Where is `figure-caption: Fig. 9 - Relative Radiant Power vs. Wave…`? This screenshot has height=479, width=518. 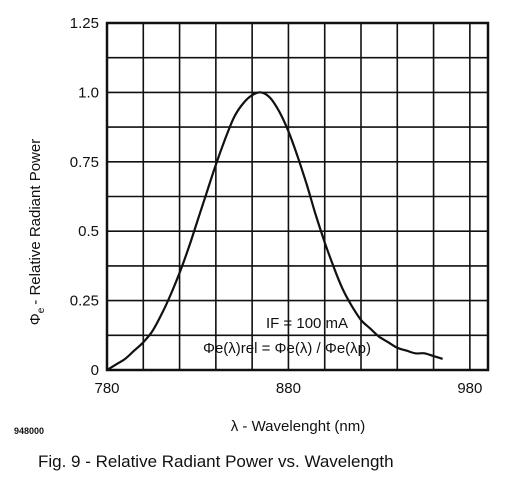
figure-caption: Fig. 9 - Relative Radiant Power vs. Wave… is located at coordinates (216, 461).